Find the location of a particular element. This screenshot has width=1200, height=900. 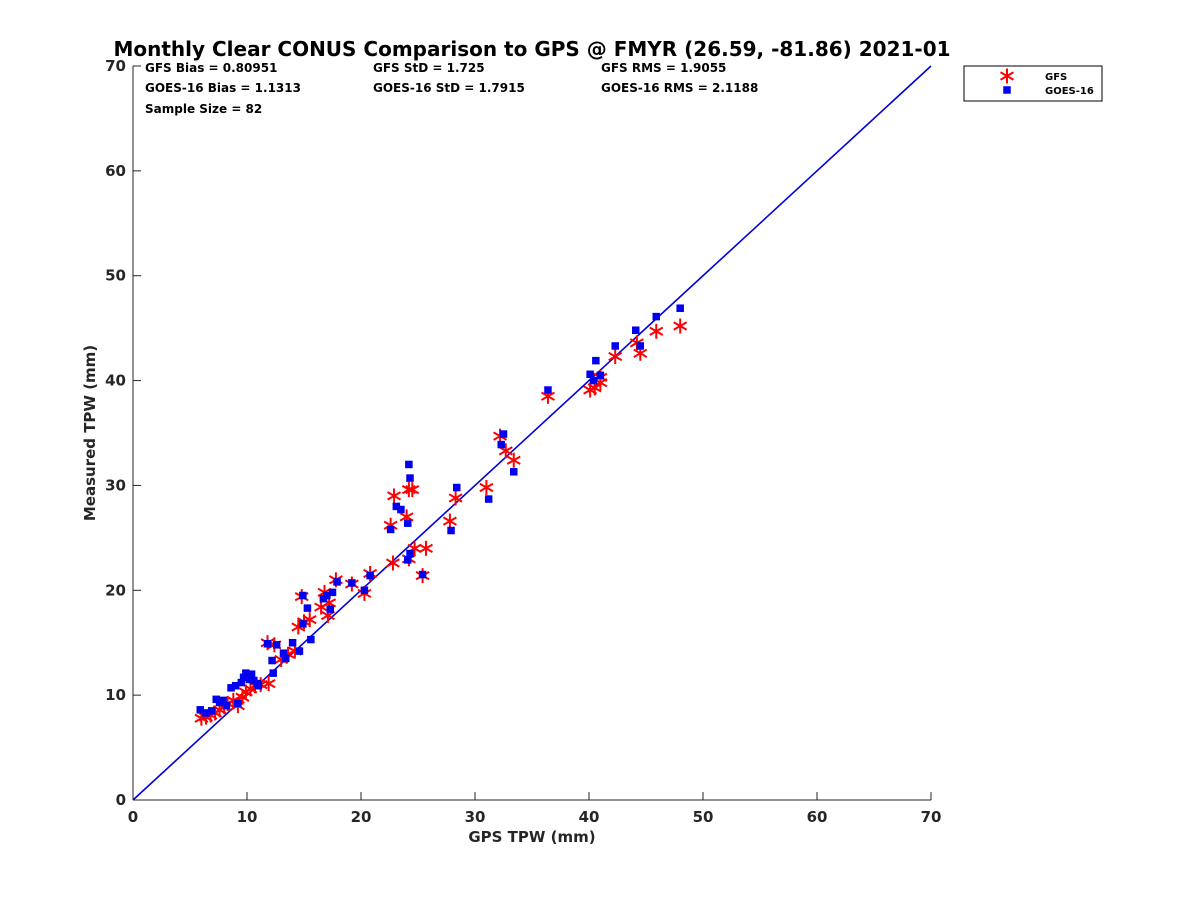

legend-items: GFS GOES-16 is located at coordinates (1047, 82).